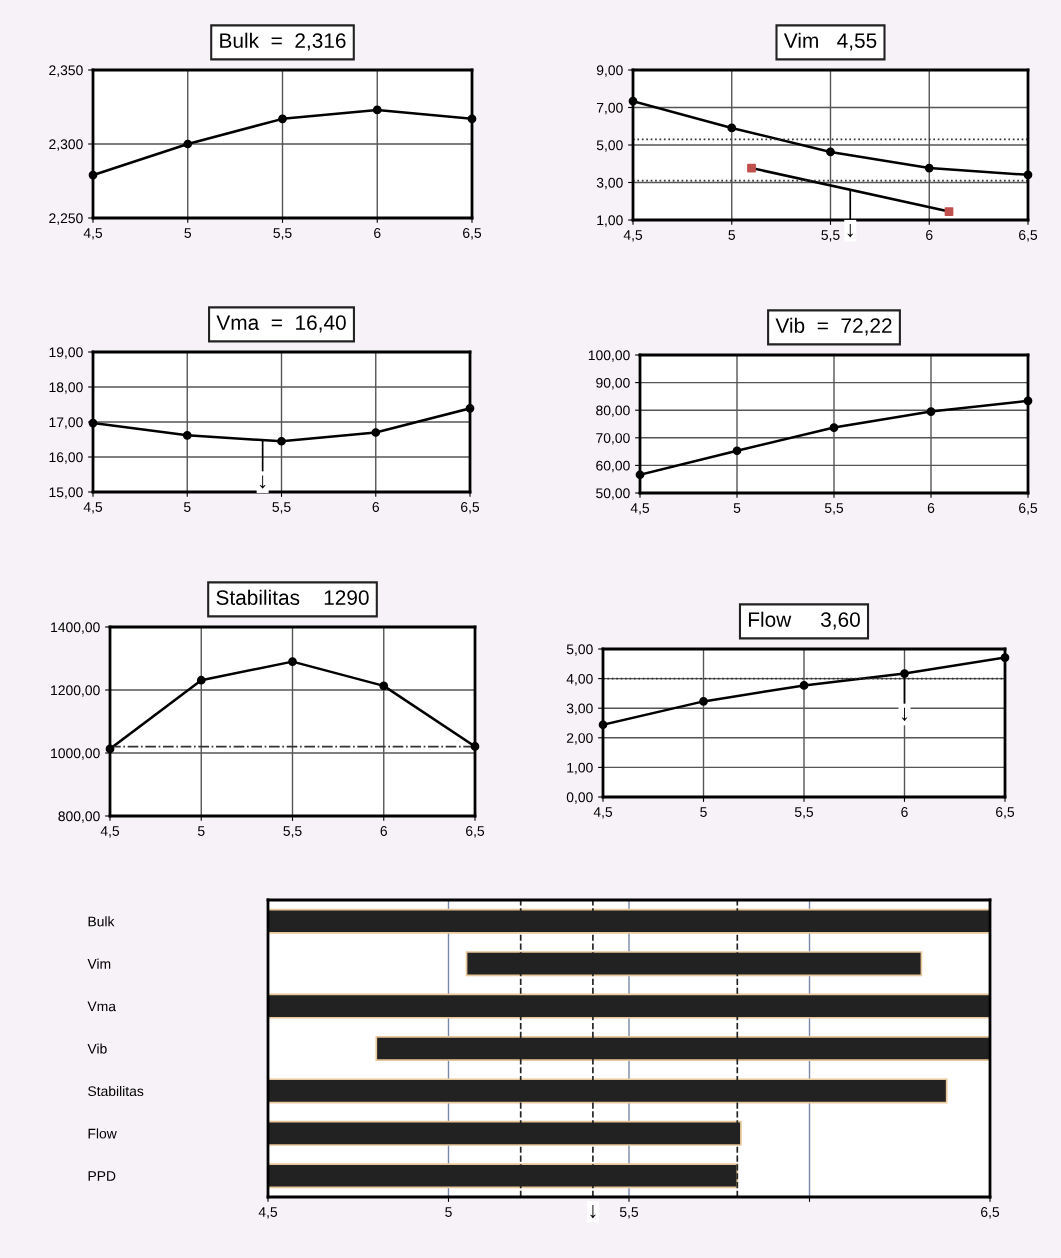 Image resolution: width=1061 pixels, height=1258 pixels. What do you see at coordinates (116, 1091) in the screenshot?
I see `y-tick-label: Stabilitas` at bounding box center [116, 1091].